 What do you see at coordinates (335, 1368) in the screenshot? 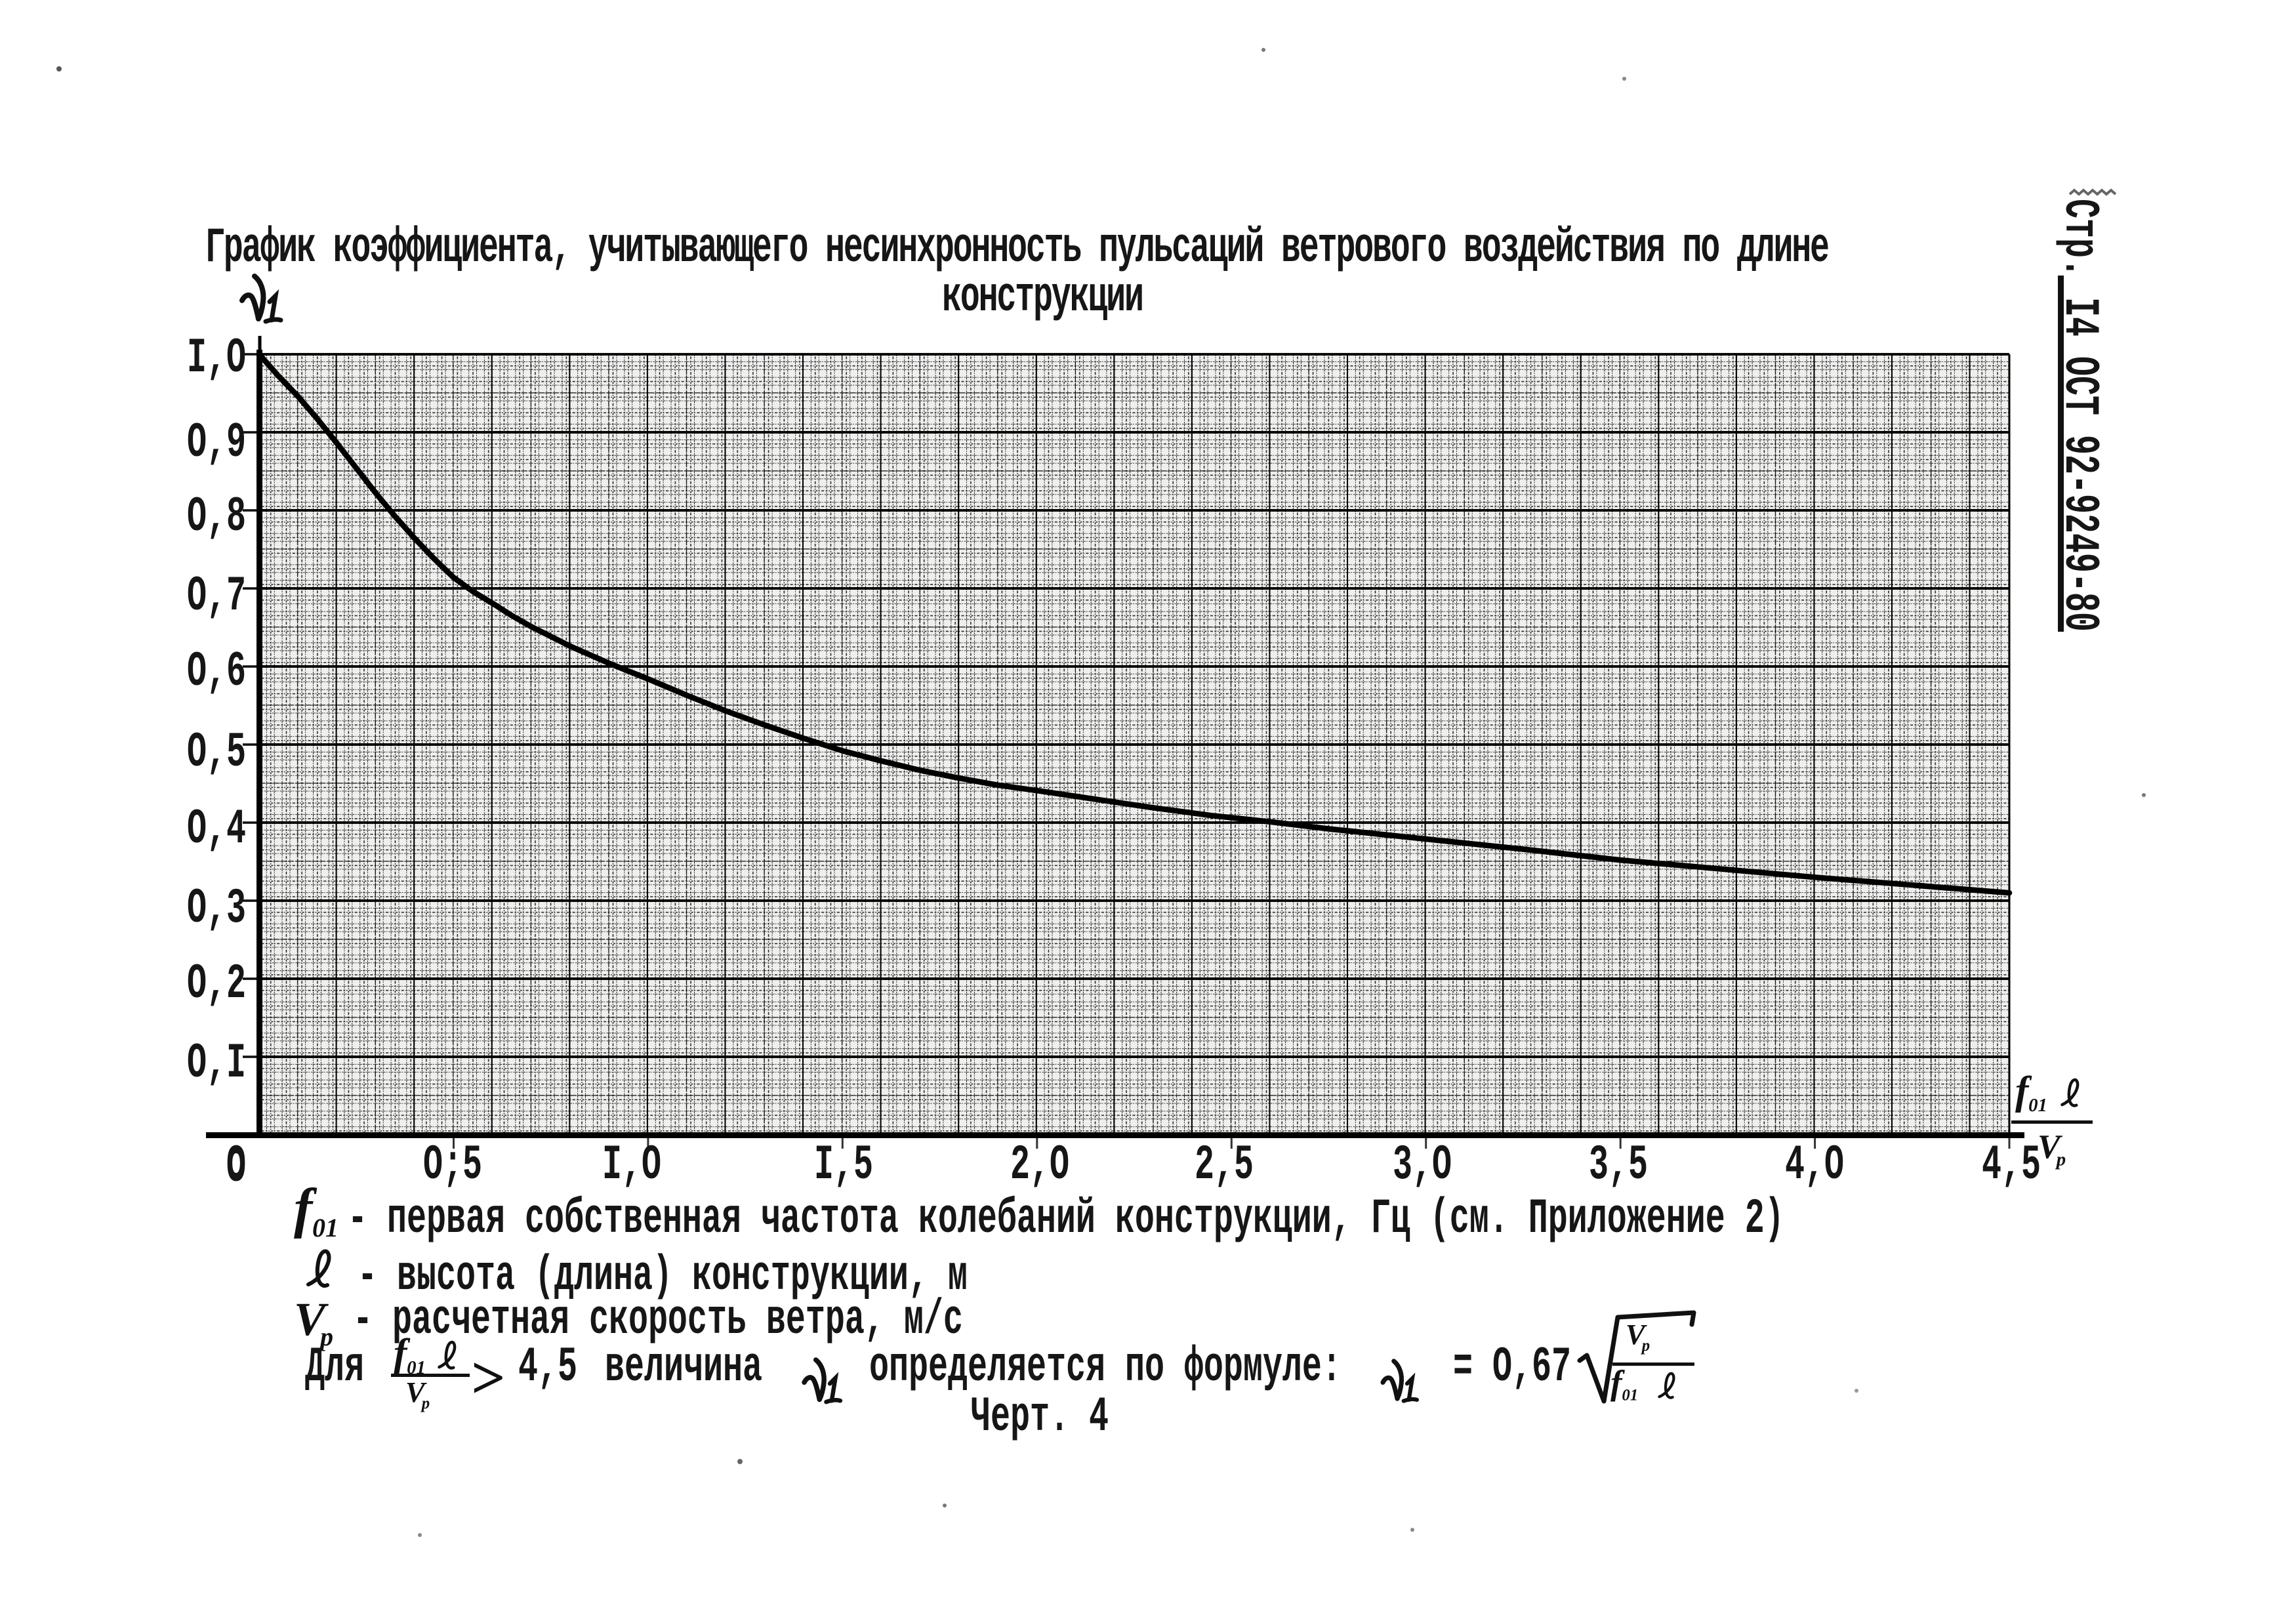
I see `svg-text: Для` at bounding box center [335, 1368].